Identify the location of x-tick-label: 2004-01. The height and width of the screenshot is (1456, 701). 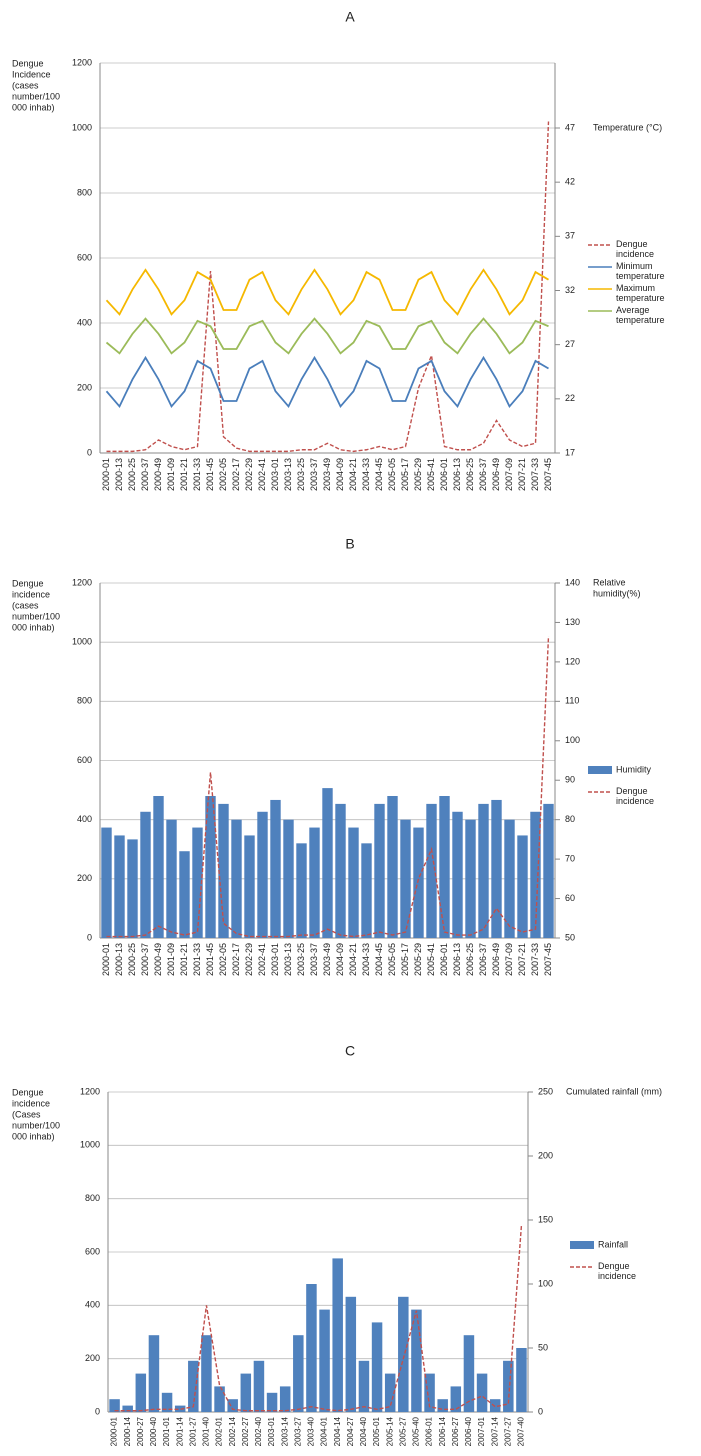
(324, 1431).